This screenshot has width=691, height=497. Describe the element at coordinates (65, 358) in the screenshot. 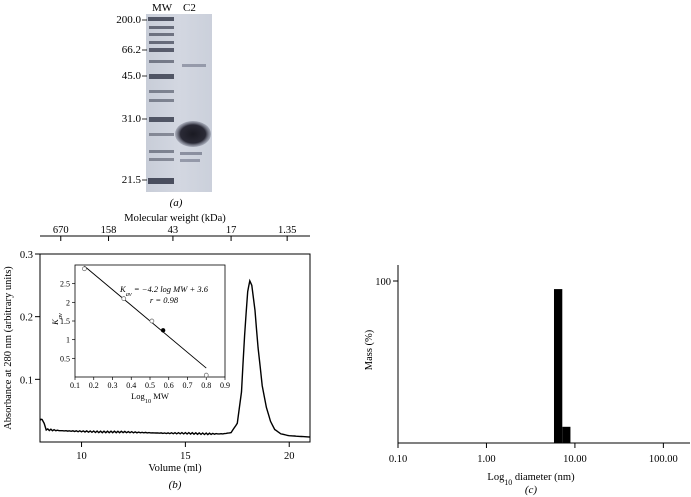

I see `inset-y-tick-label: 0.5` at that location.